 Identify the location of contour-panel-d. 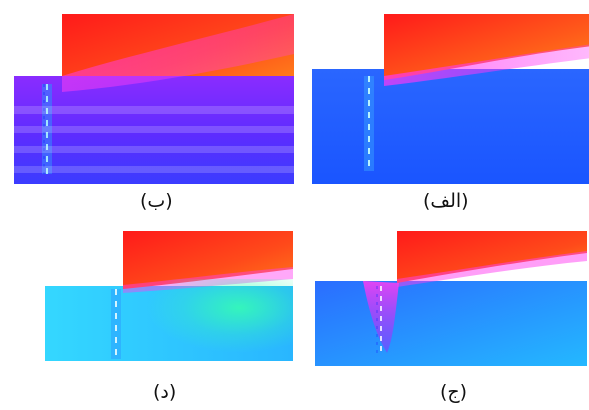
(169, 296).